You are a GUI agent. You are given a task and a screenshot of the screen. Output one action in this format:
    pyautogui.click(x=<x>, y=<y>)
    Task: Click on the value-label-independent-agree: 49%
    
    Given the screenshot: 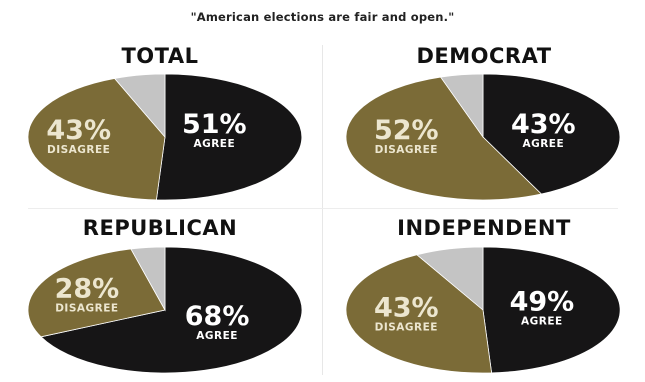 What is the action you would take?
    pyautogui.click(x=542, y=301)
    